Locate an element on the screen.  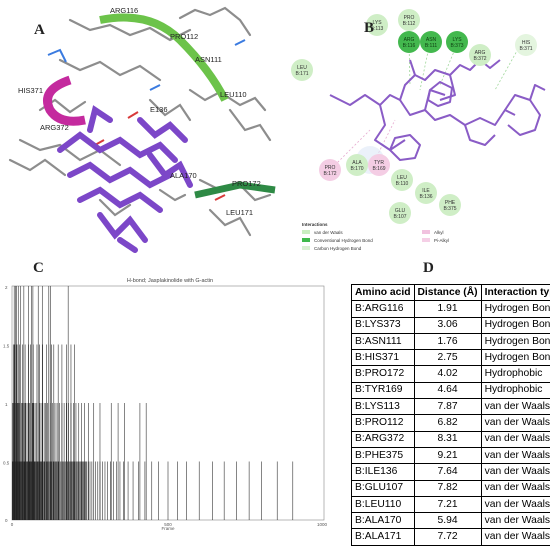
panel-d-label: D is located at coordinates (428, 268).